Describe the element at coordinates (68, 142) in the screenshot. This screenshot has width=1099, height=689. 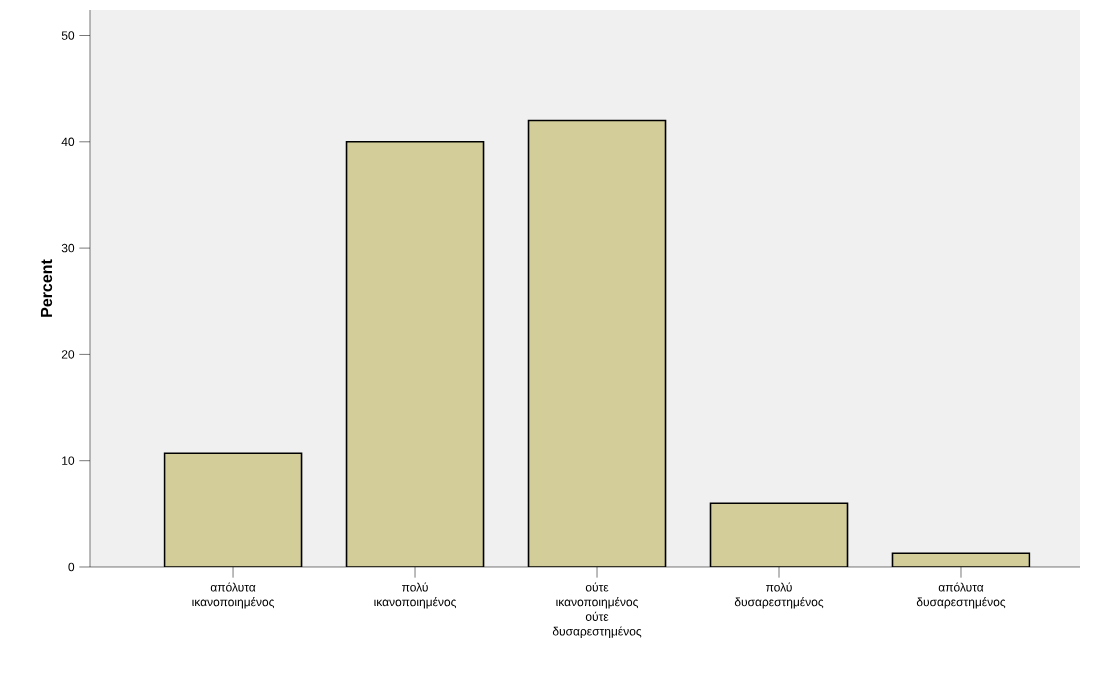
I see `y-tick-label: 40` at that location.